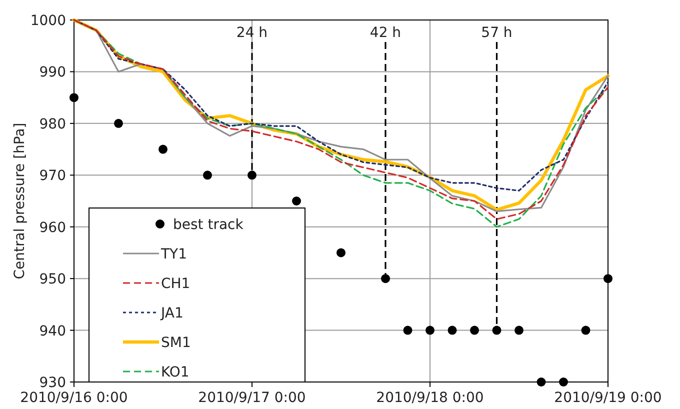  I want to click on legend-label: CH1, so click(175, 284).